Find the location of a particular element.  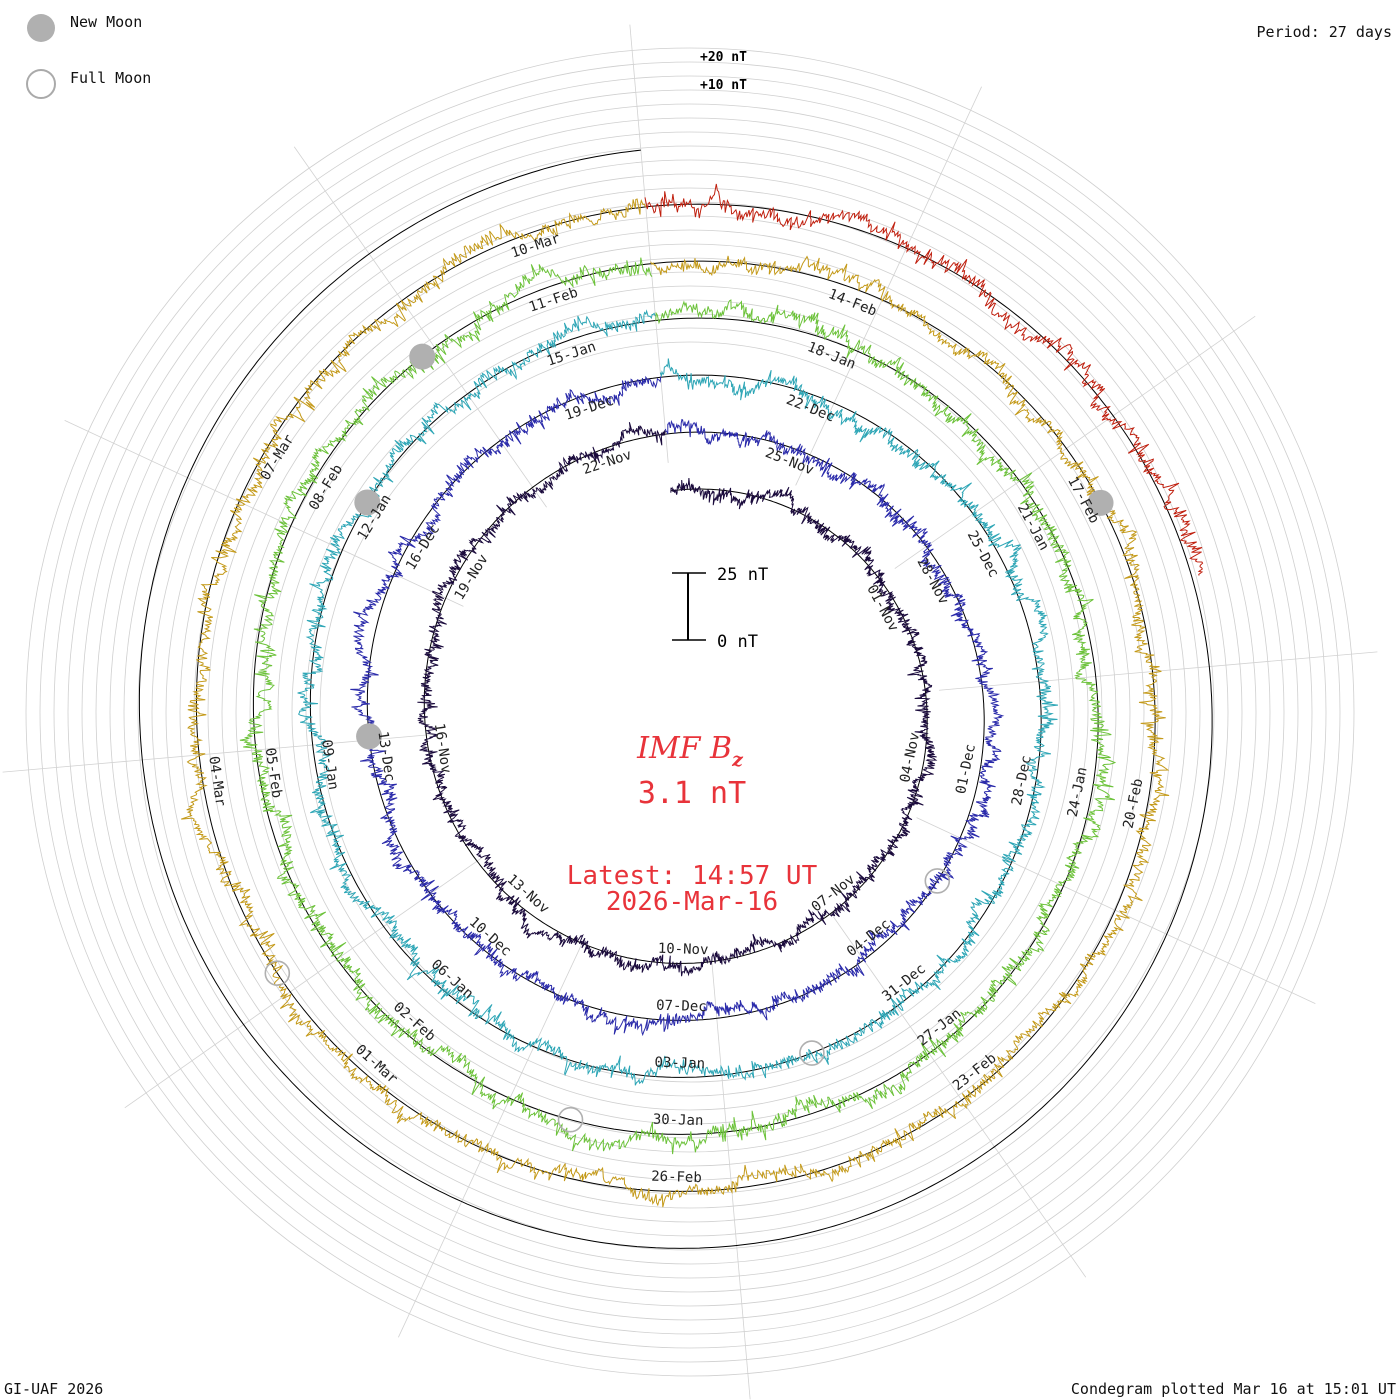

date-label: 19-Nov is located at coordinates (472, 577).